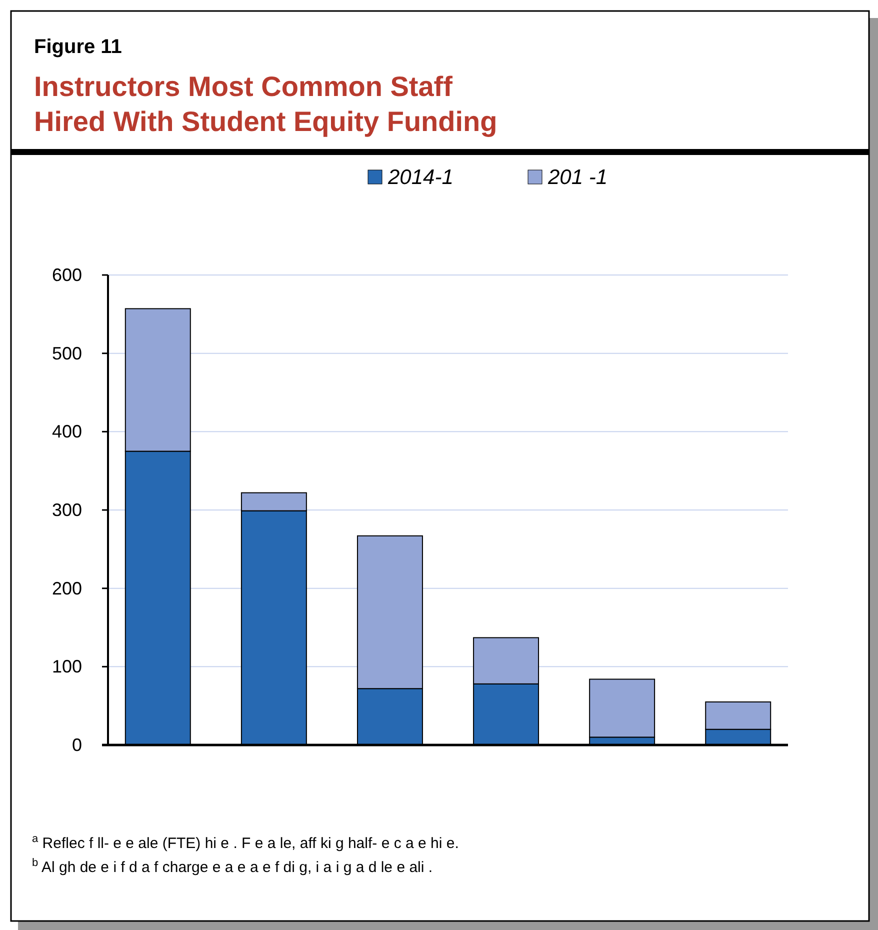  I want to click on chart-title: Instructors Most Common Staff Hired With Student Equity Funding, so click(266, 104).